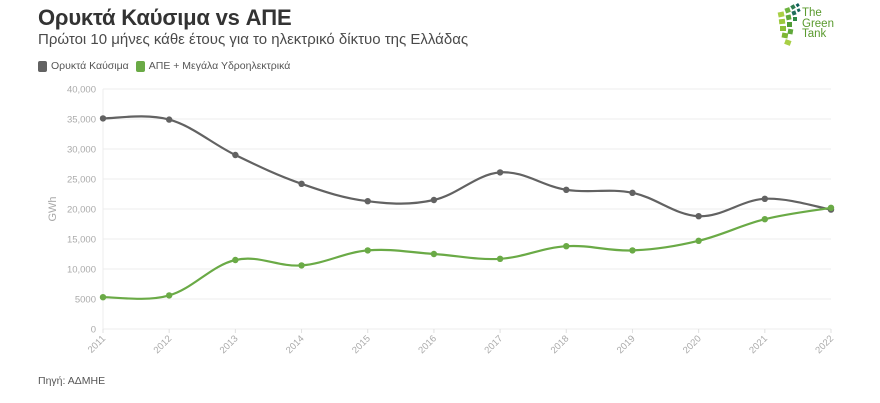 The width and height of the screenshot is (880, 403). What do you see at coordinates (692, 344) in the screenshot?
I see `x-tick-label: 2020` at bounding box center [692, 344].